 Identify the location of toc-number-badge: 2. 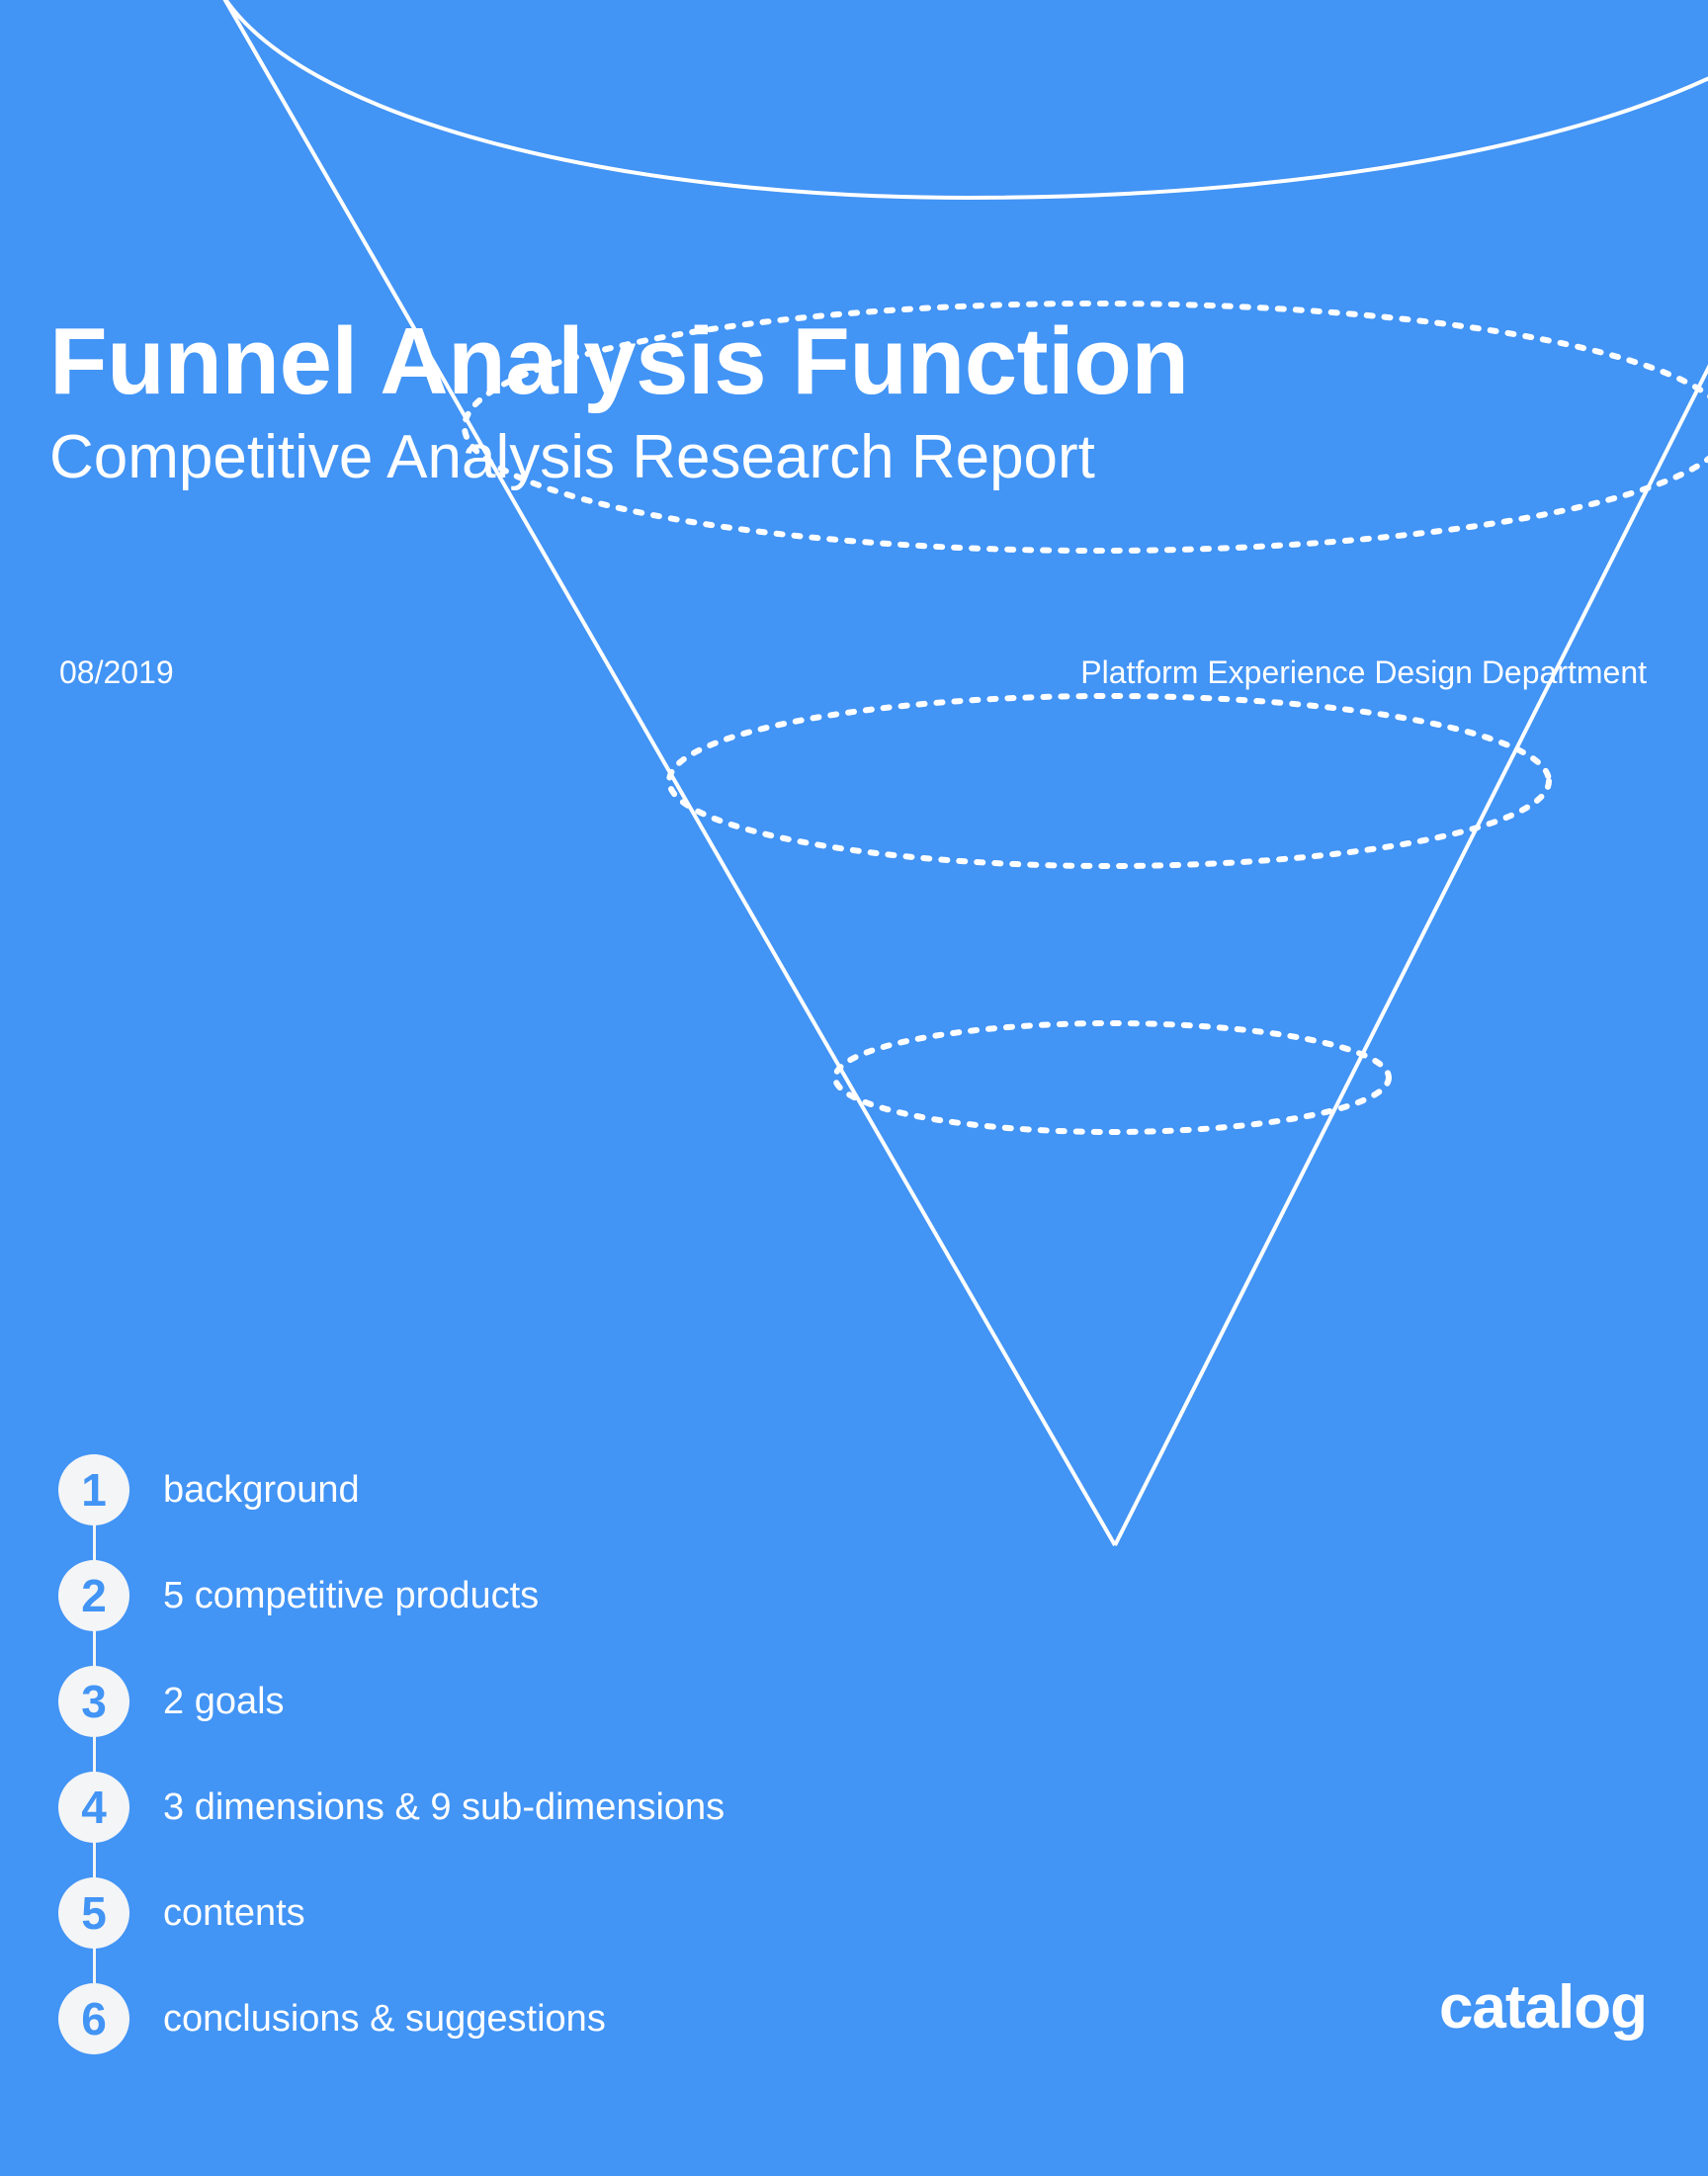
(94, 1595).